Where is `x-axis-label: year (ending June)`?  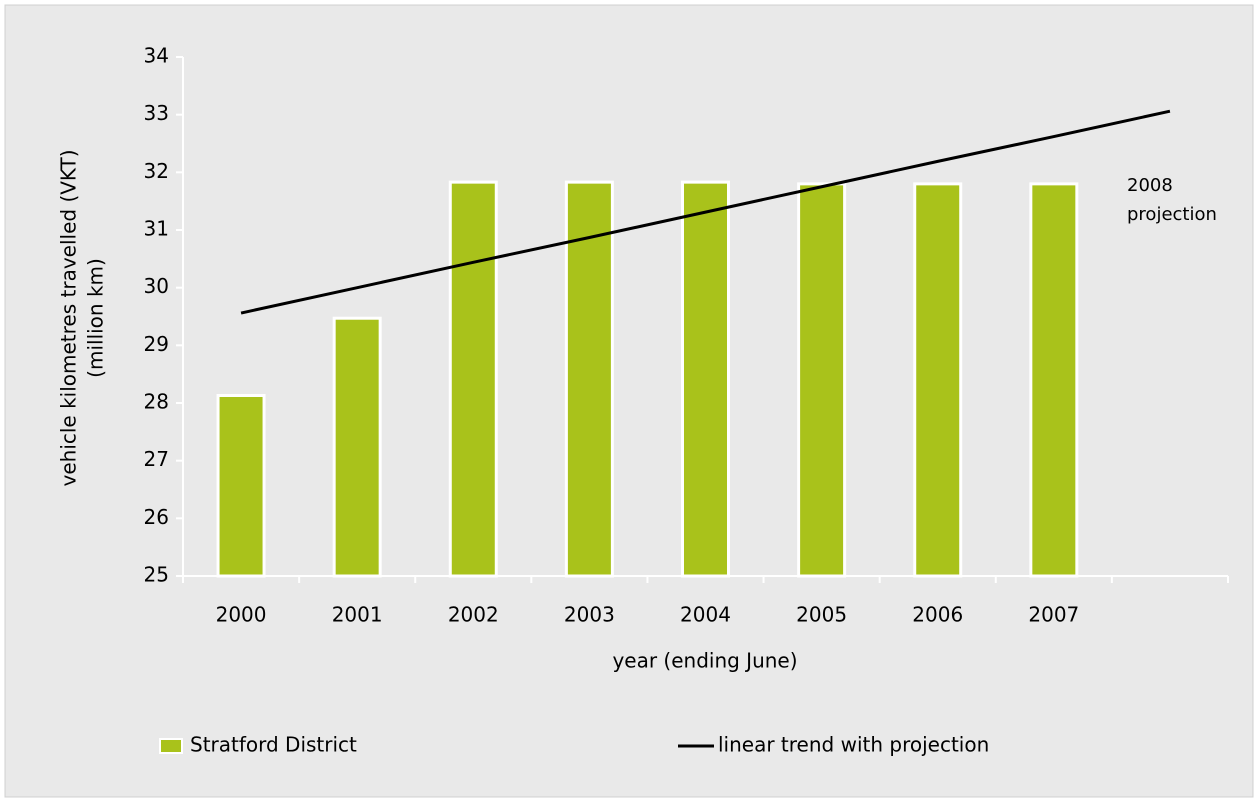
x-axis-label: year (ending June) is located at coordinates (704, 661).